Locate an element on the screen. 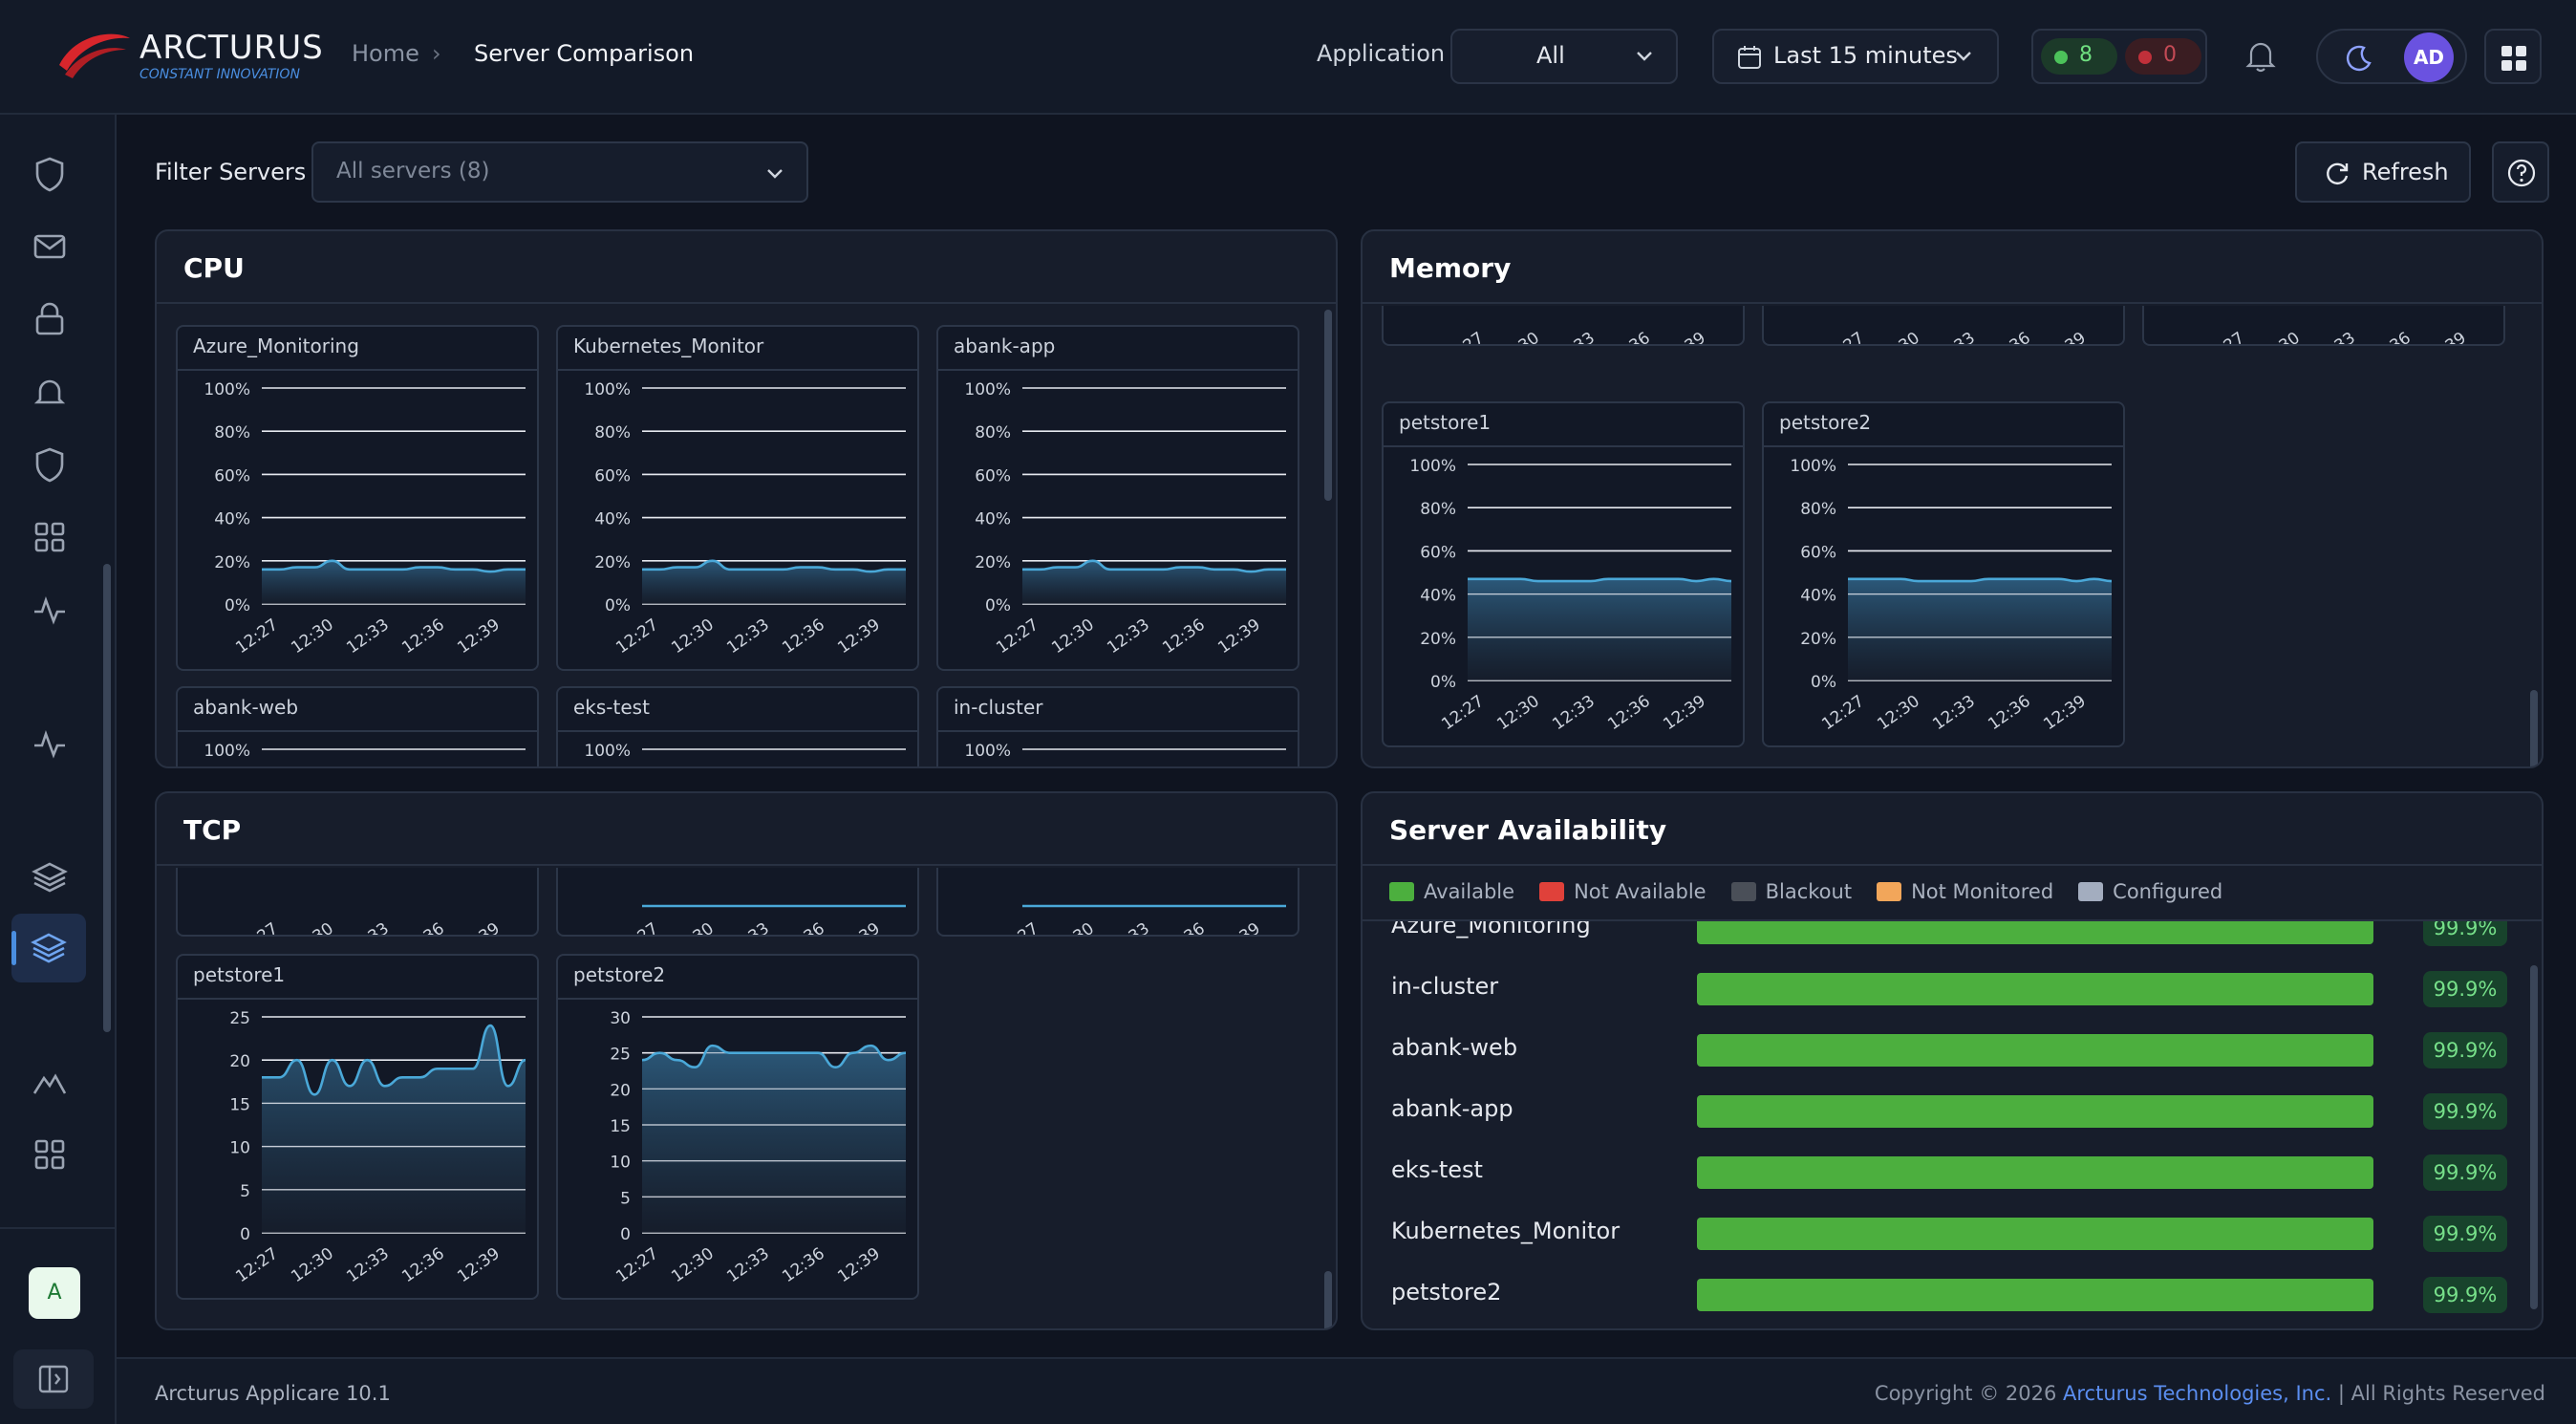  mini-chart-title: in-cluster is located at coordinates (998, 708).